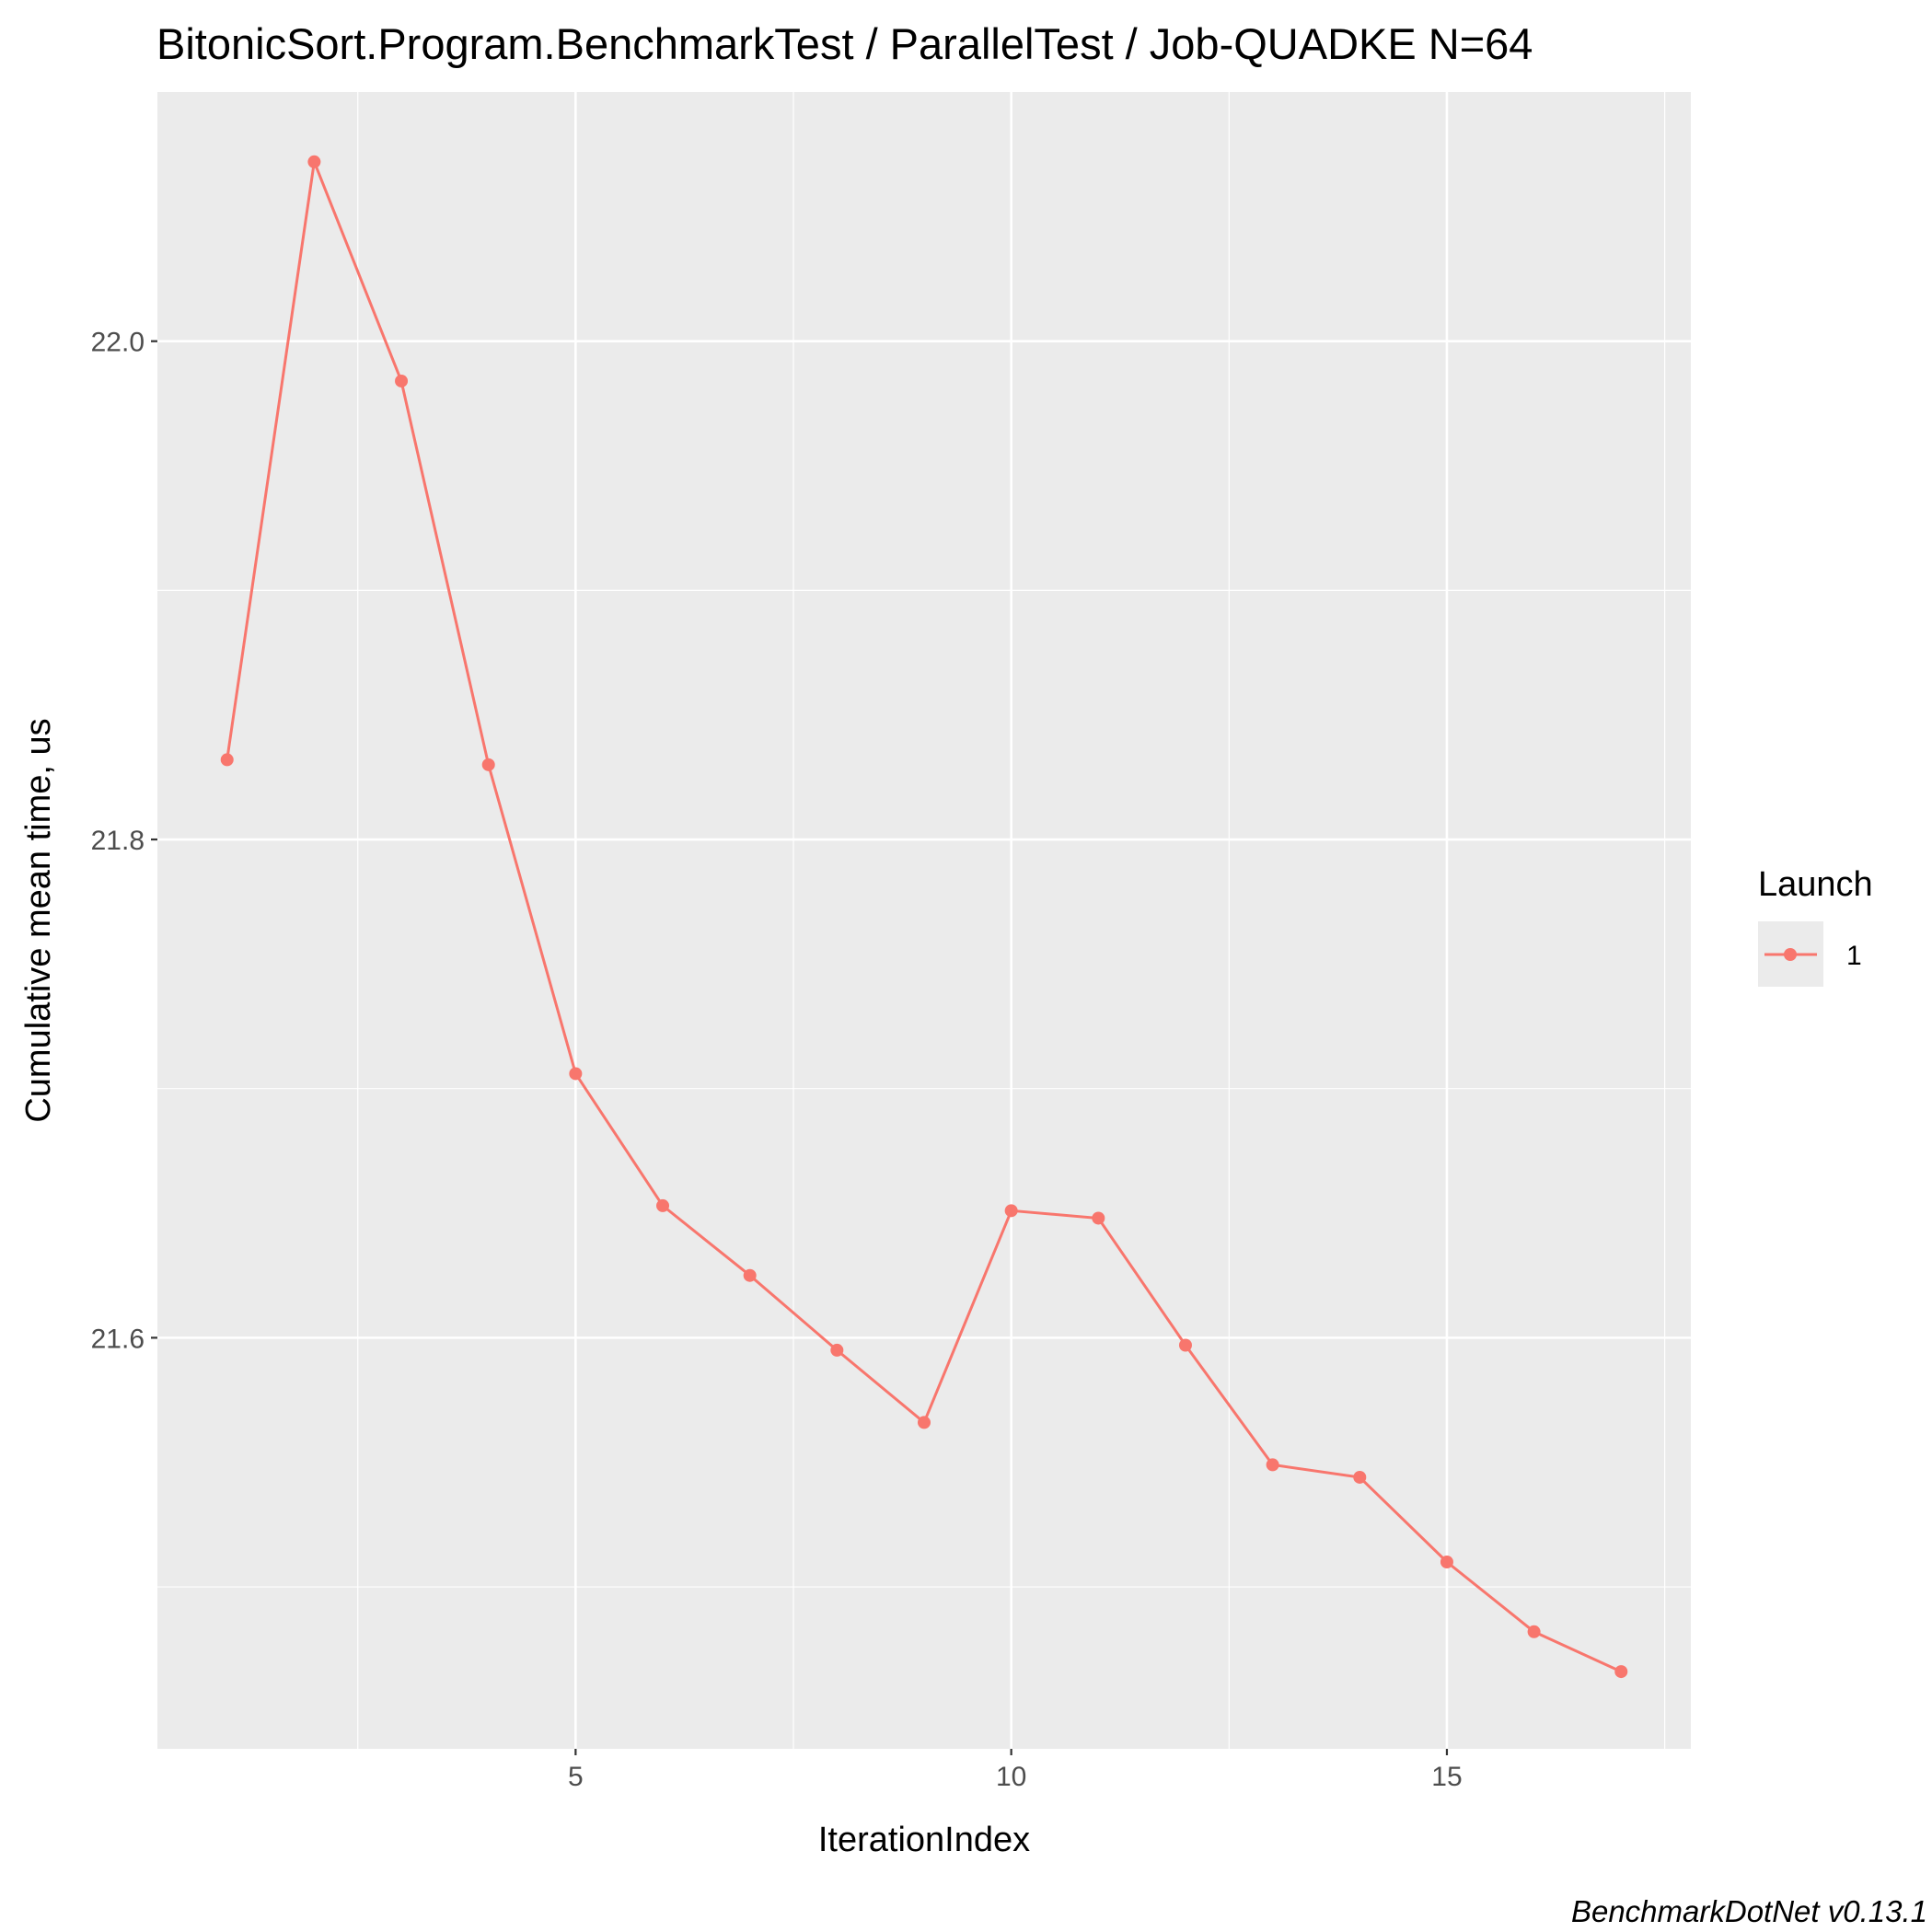  What do you see at coordinates (1011, 1777) in the screenshot?
I see `x-tick-label: 10` at bounding box center [1011, 1777].